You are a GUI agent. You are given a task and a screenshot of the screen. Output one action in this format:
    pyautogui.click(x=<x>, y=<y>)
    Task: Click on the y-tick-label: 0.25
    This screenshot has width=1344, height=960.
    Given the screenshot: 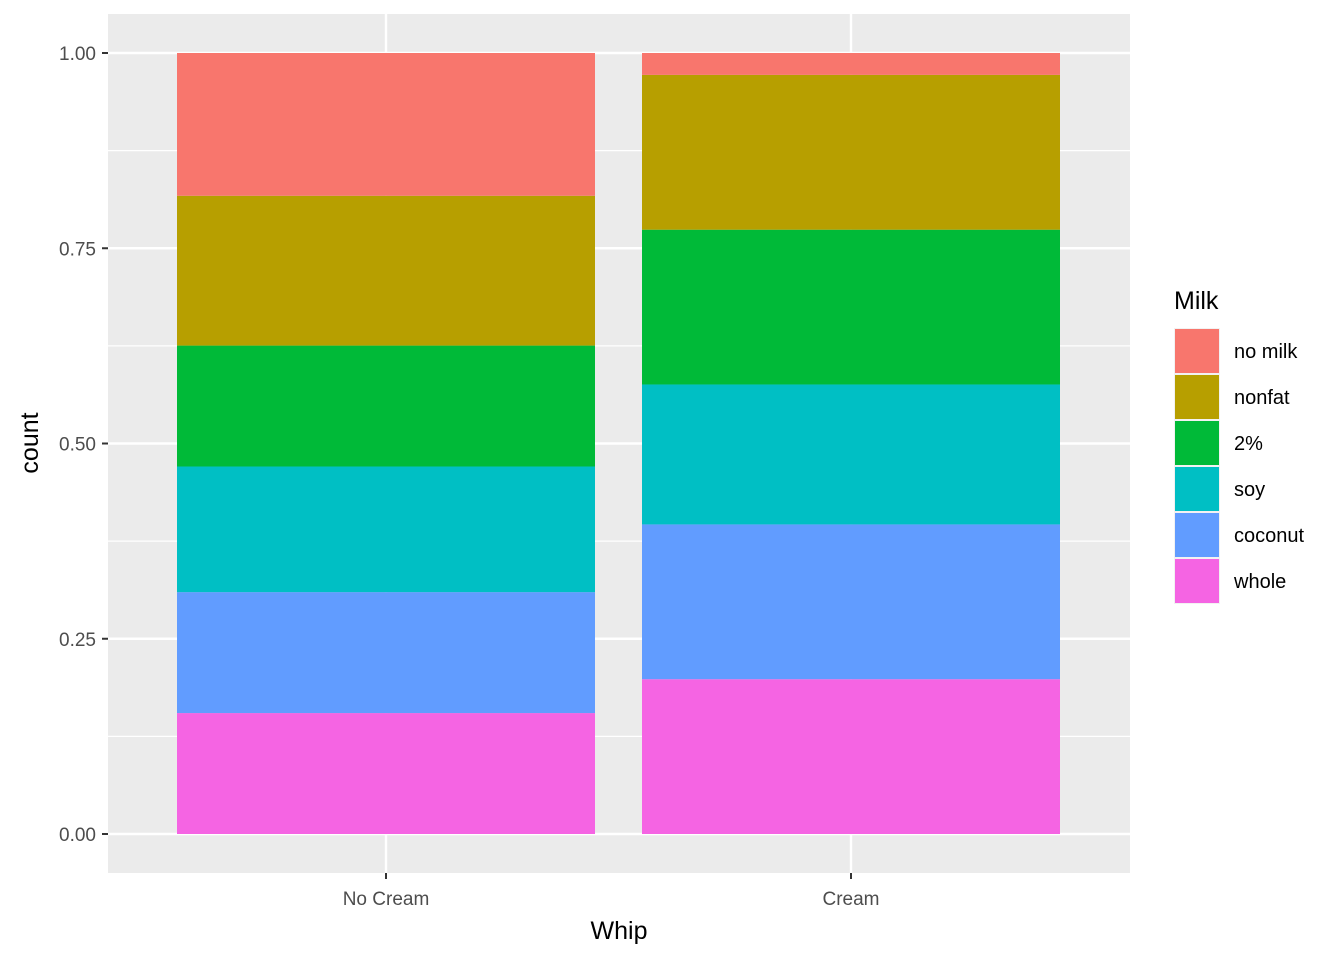 What is the action you would take?
    pyautogui.click(x=77, y=640)
    